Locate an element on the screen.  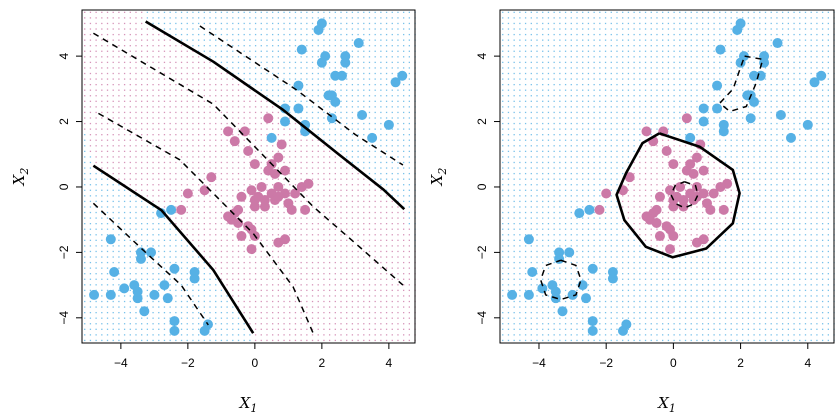
pink-point is located at coordinates (254, 164).